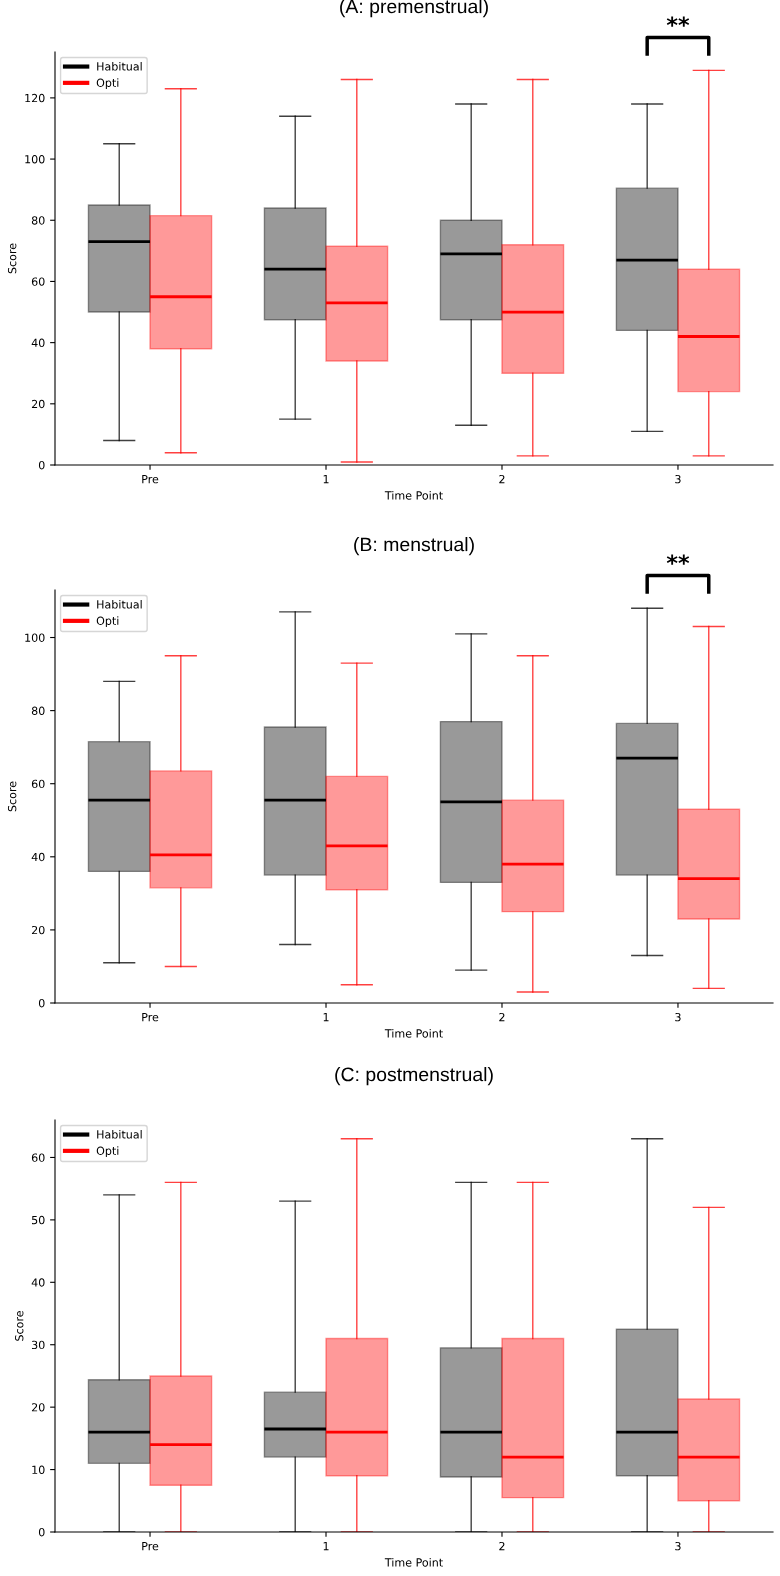 This screenshot has width=780, height=1576. What do you see at coordinates (38, 1469) in the screenshot?
I see `y-tick-label: 10` at bounding box center [38, 1469].